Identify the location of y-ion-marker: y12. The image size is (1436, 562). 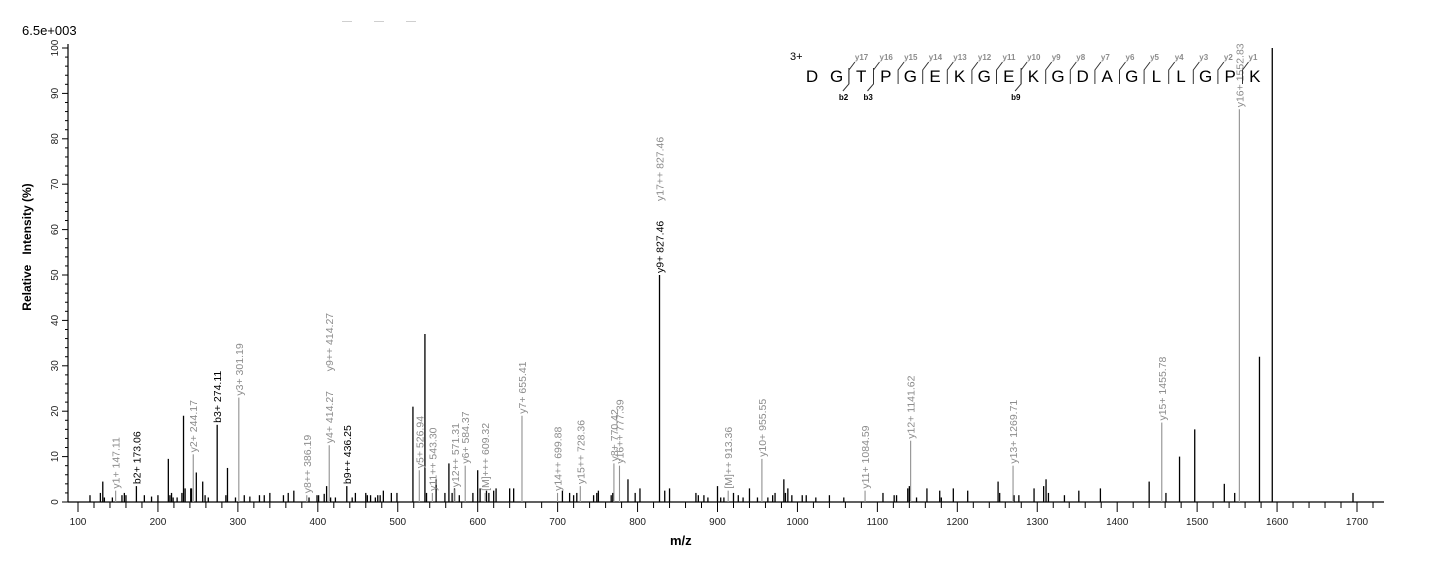
(985, 57).